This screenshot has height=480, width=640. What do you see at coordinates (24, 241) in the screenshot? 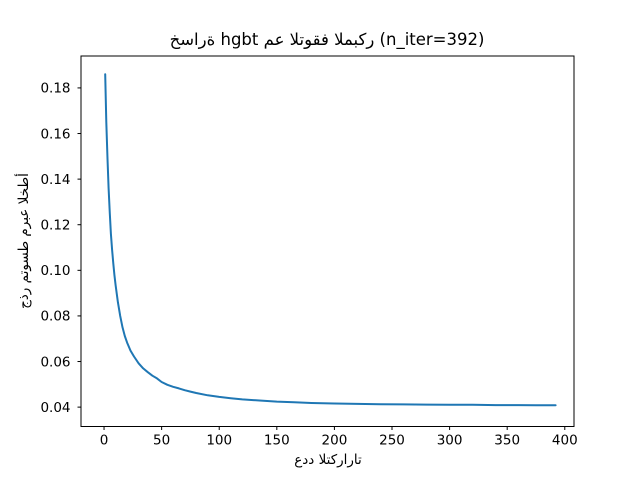
I see `y-axis-label: جذر متوسط مربع الخطأ` at bounding box center [24, 241].